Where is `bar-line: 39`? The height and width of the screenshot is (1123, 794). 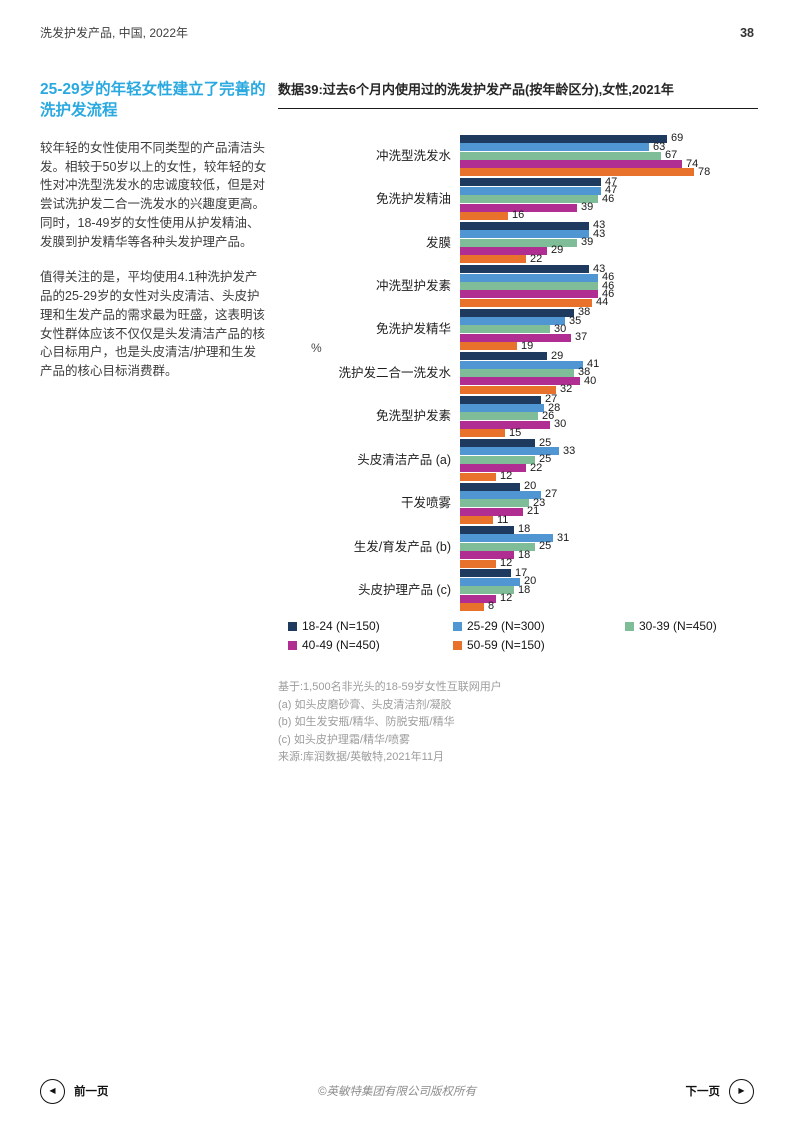 bar-line: 39 is located at coordinates (609, 207).